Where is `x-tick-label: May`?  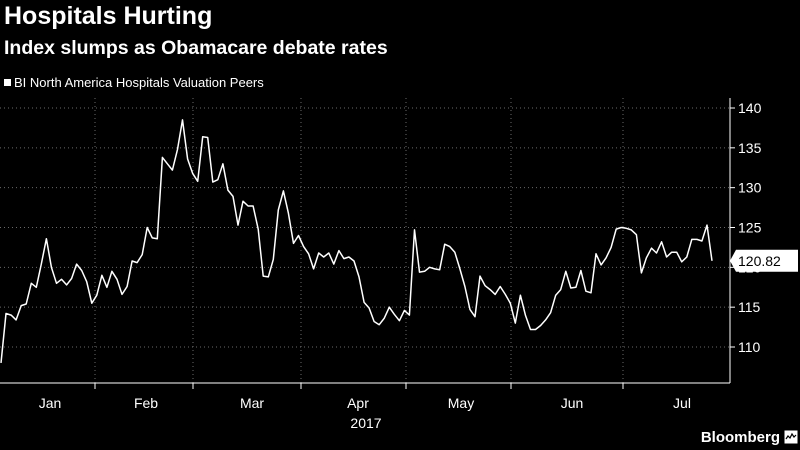 x-tick-label: May is located at coordinates (461, 403).